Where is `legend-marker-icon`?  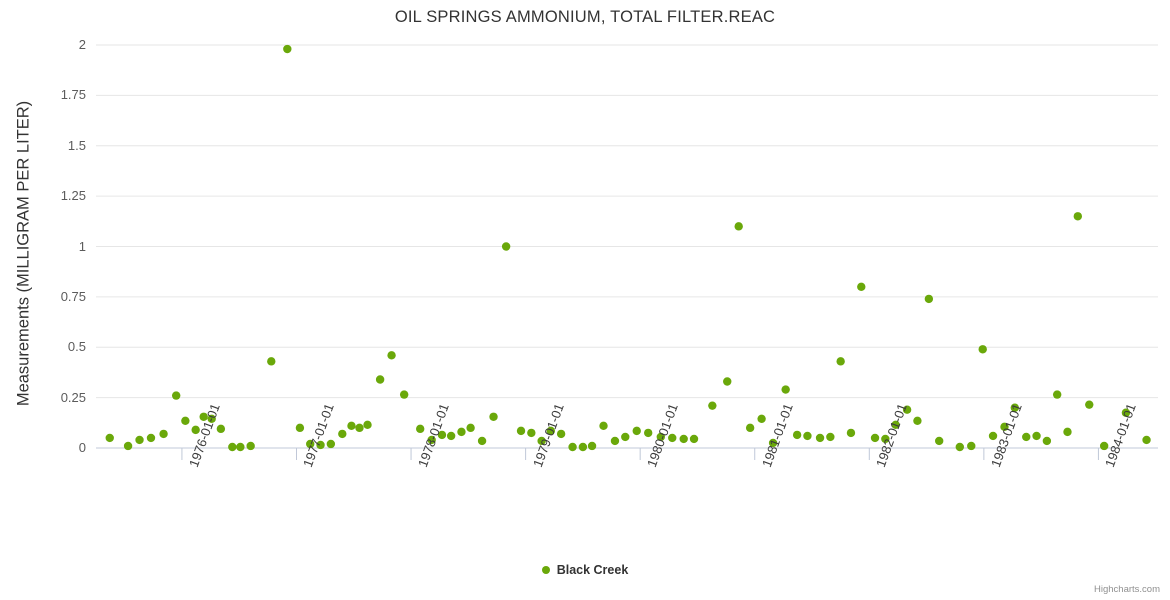
legend-marker-icon is located at coordinates (545, 570).